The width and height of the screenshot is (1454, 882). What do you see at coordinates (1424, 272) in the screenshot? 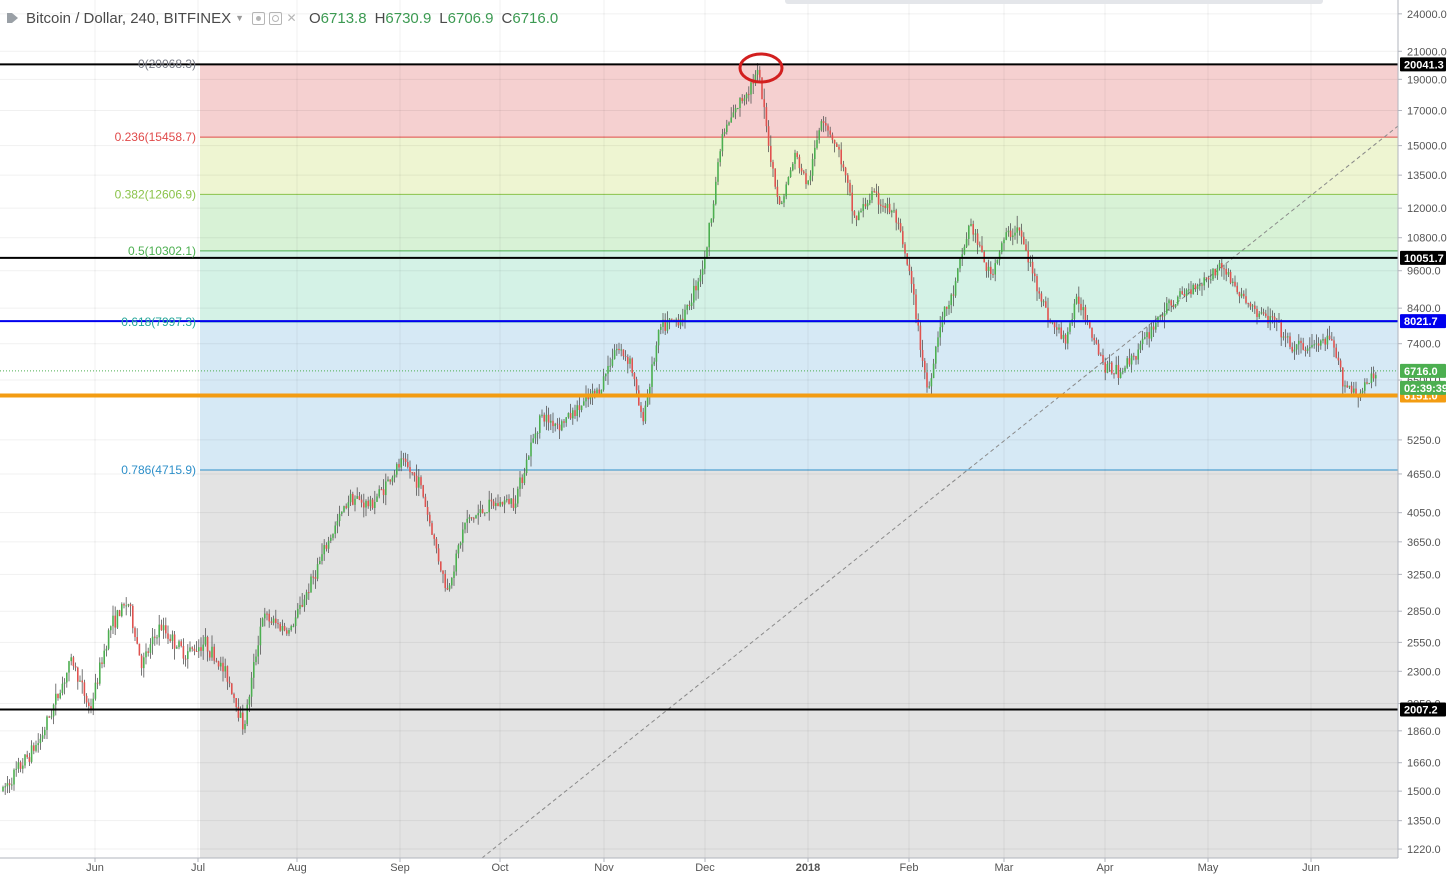
I see `price-tick-label: 9600.0` at bounding box center [1424, 272].